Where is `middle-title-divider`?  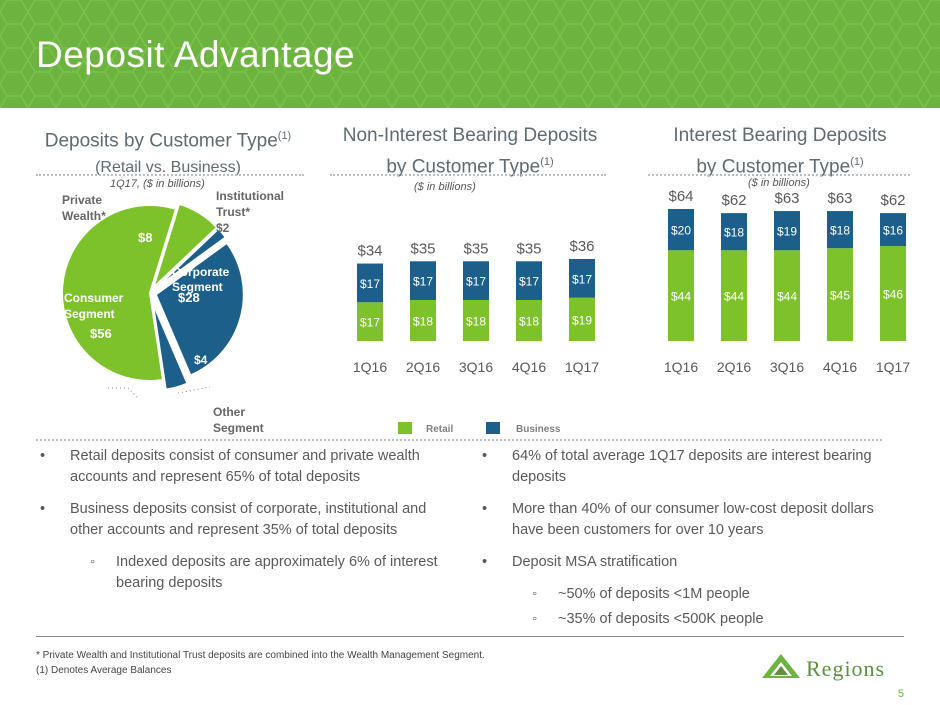 middle-title-divider is located at coordinates (468, 175).